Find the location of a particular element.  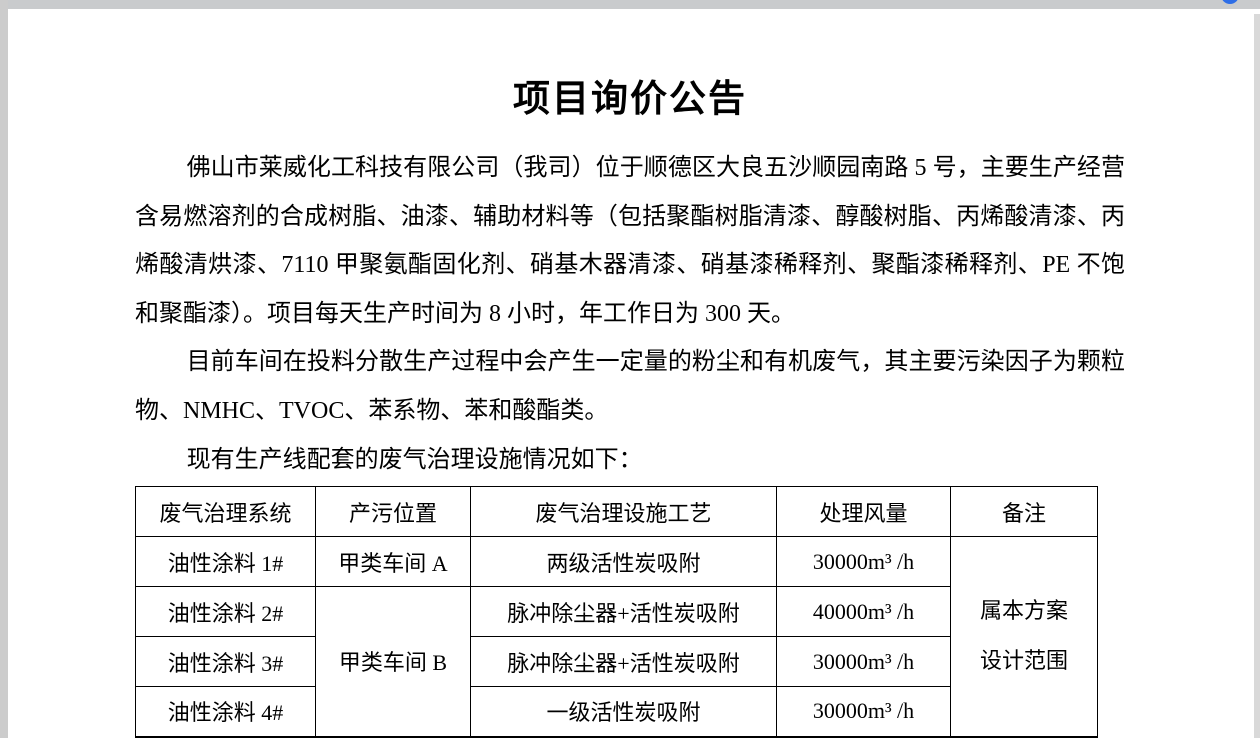

cell-note-merged: 属本方案 设计范围 is located at coordinates (1024, 637).